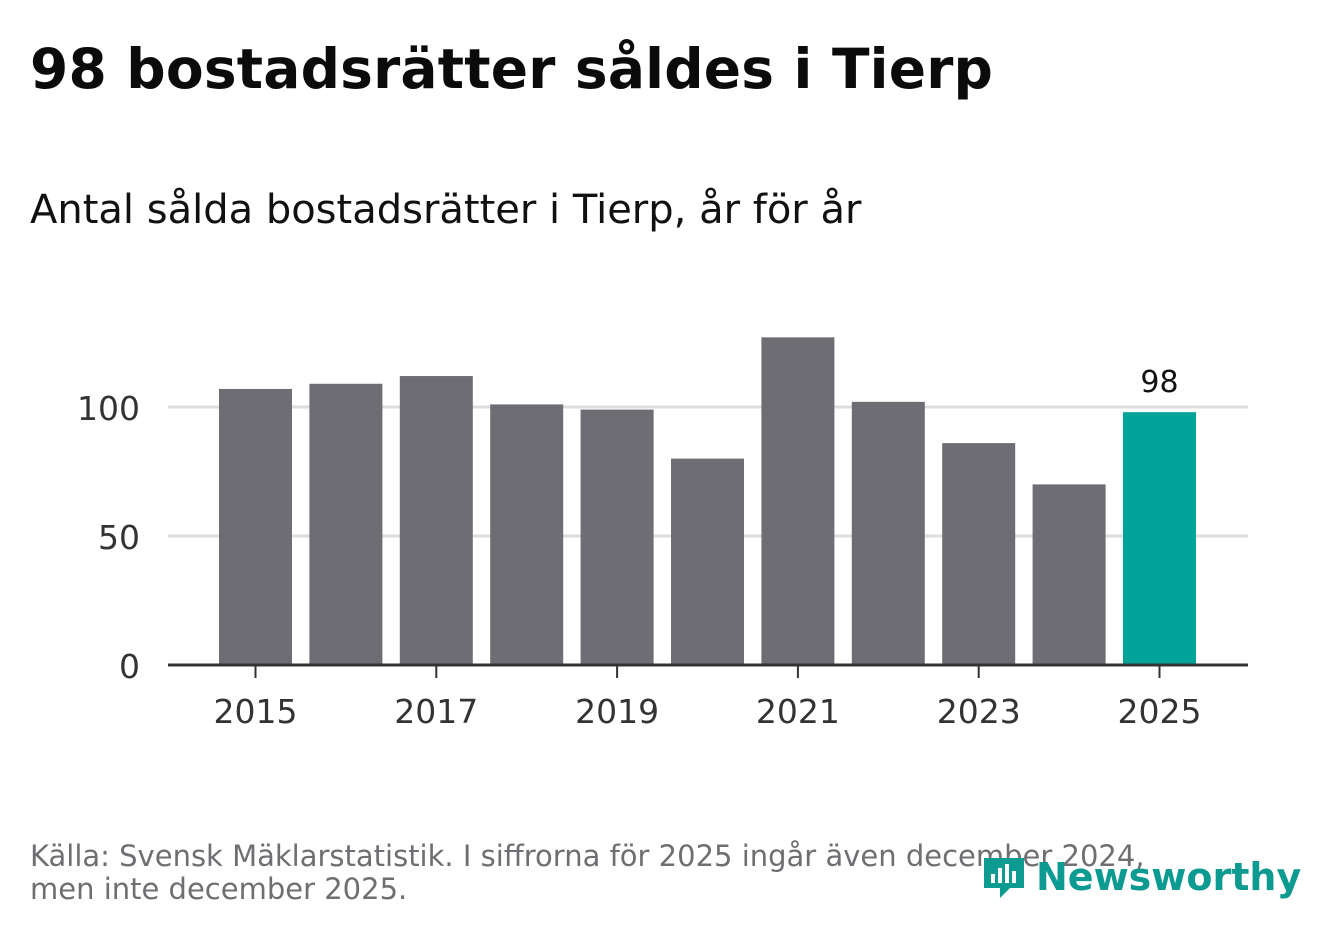 This screenshot has width=1322, height=939. I want to click on x-tick-label: 2019, so click(617, 711).